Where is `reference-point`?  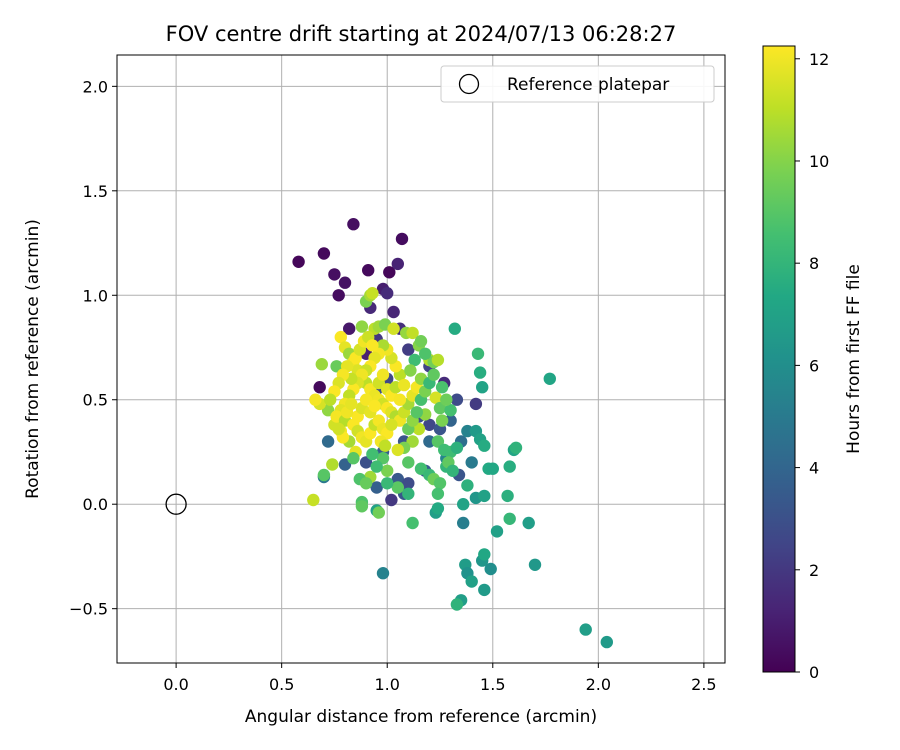
reference-point is located at coordinates (176, 504).